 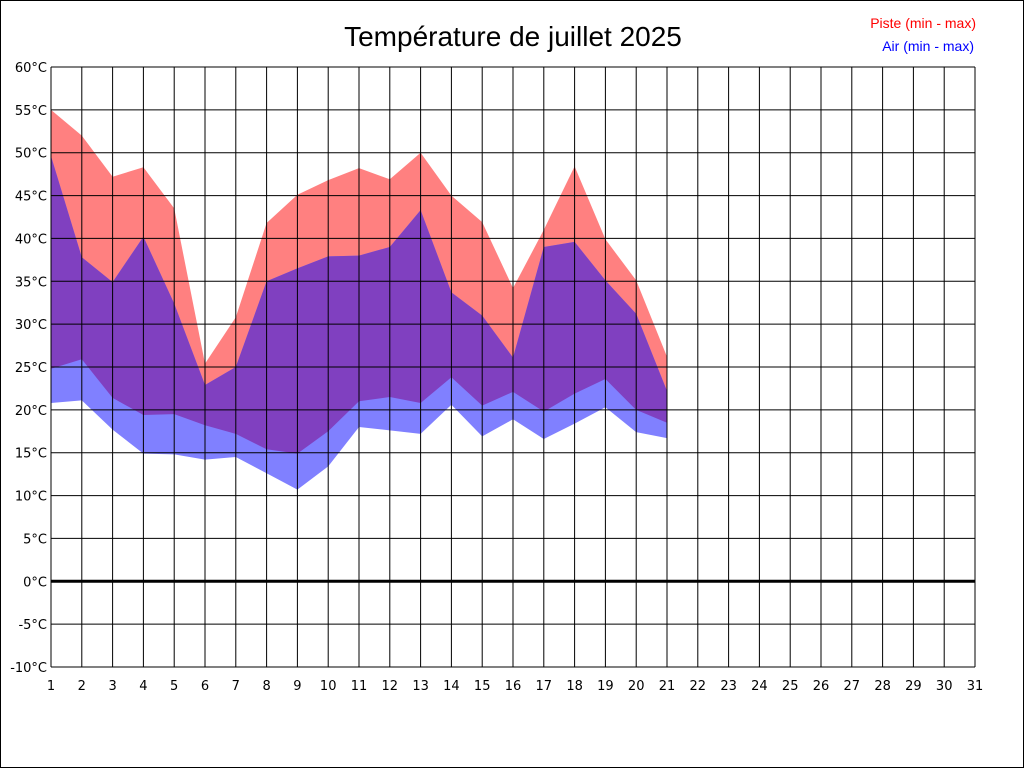 I want to click on x-tick-label: 17, so click(x=544, y=686).